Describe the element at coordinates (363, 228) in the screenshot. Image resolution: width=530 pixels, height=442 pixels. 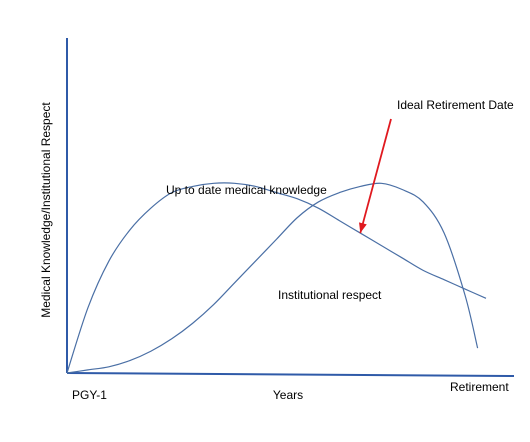
I see `annotation-arrow-head` at that location.